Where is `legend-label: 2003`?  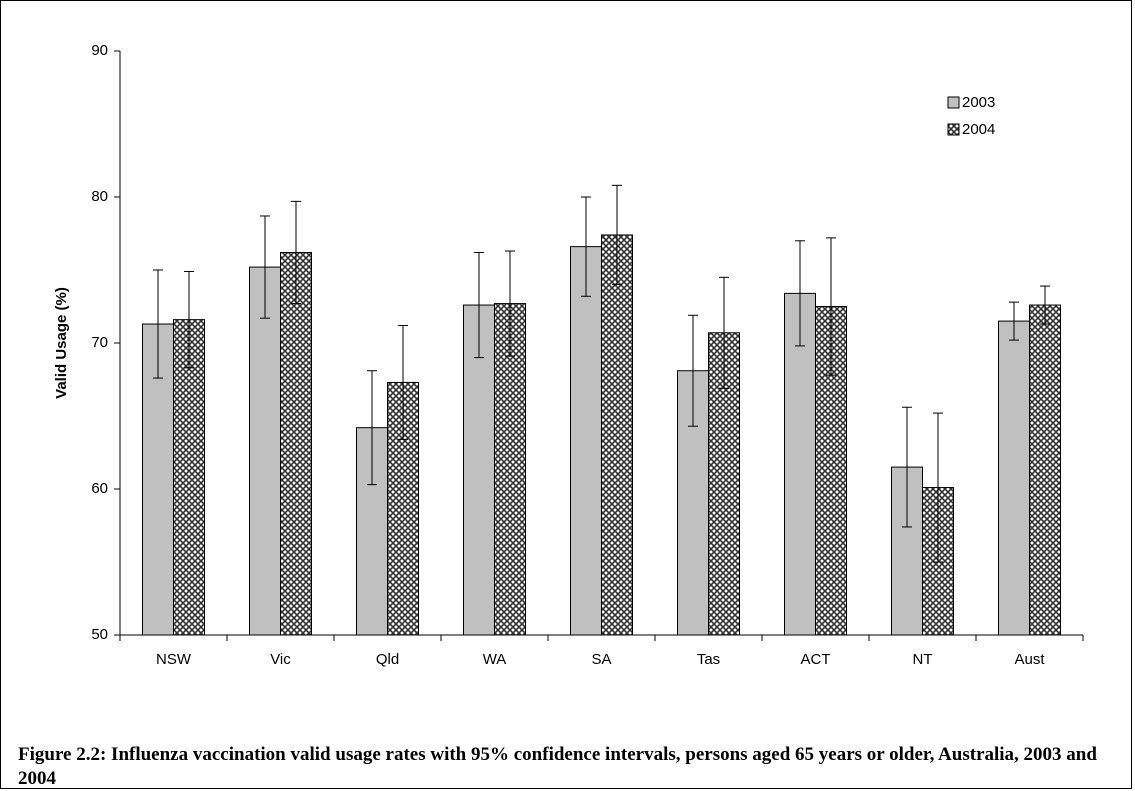
legend-label: 2003 is located at coordinates (978, 102).